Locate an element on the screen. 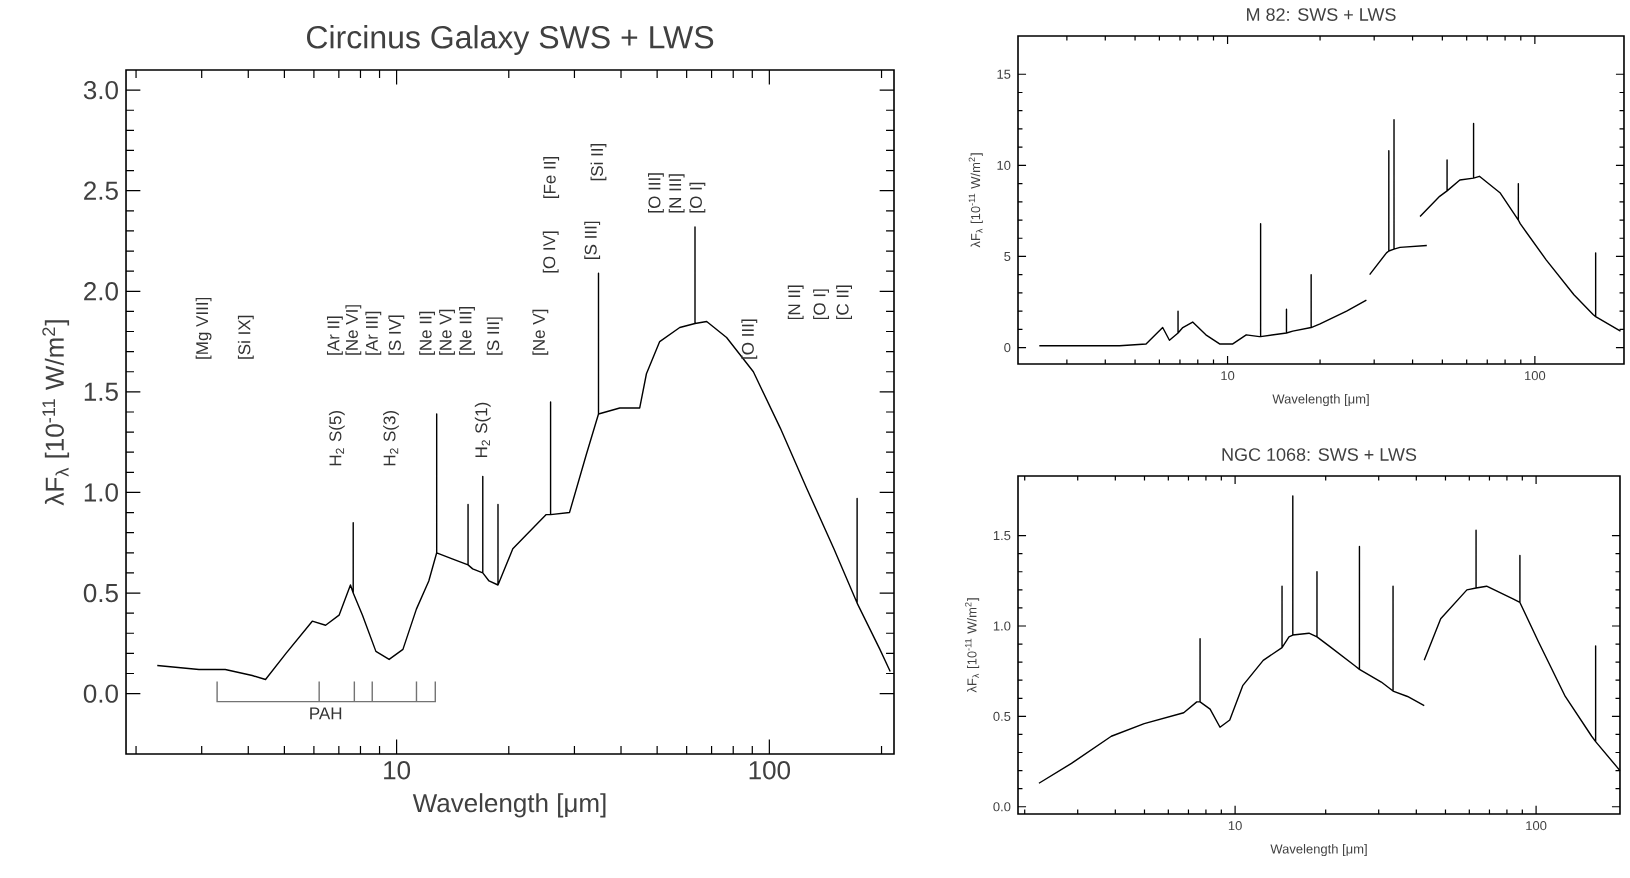 The height and width of the screenshot is (878, 1630). y-tick-label: 2.5 is located at coordinates (101, 190).